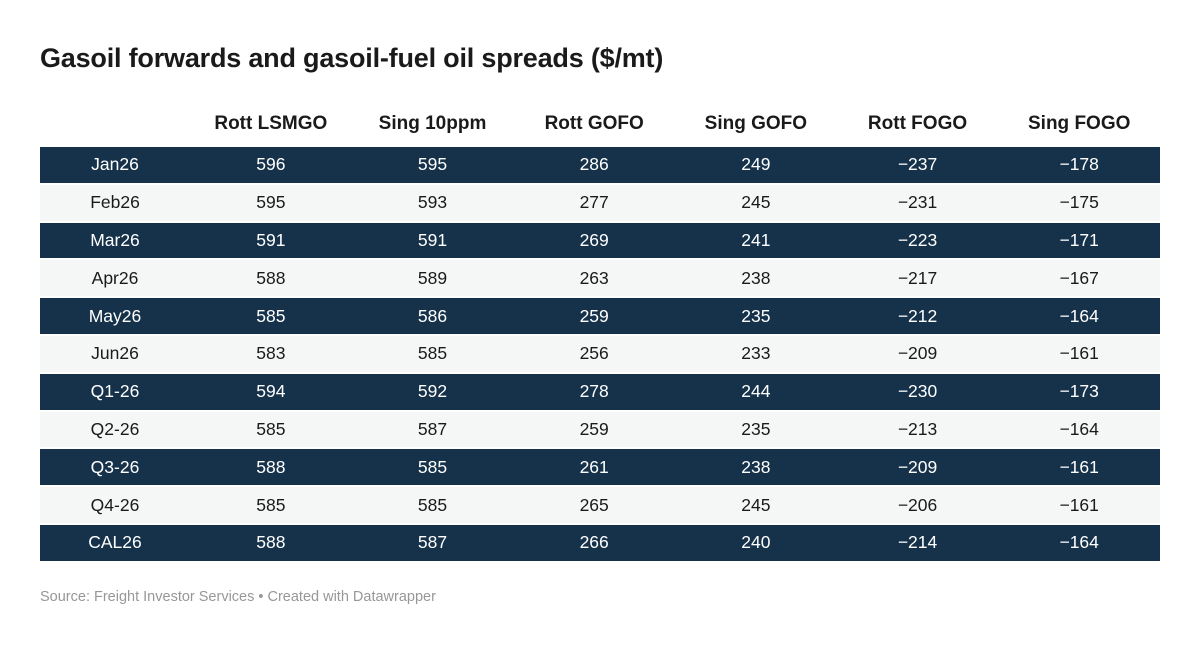  Describe the element at coordinates (594, 123) in the screenshot. I see `header-cell: Rott GOFO` at that location.